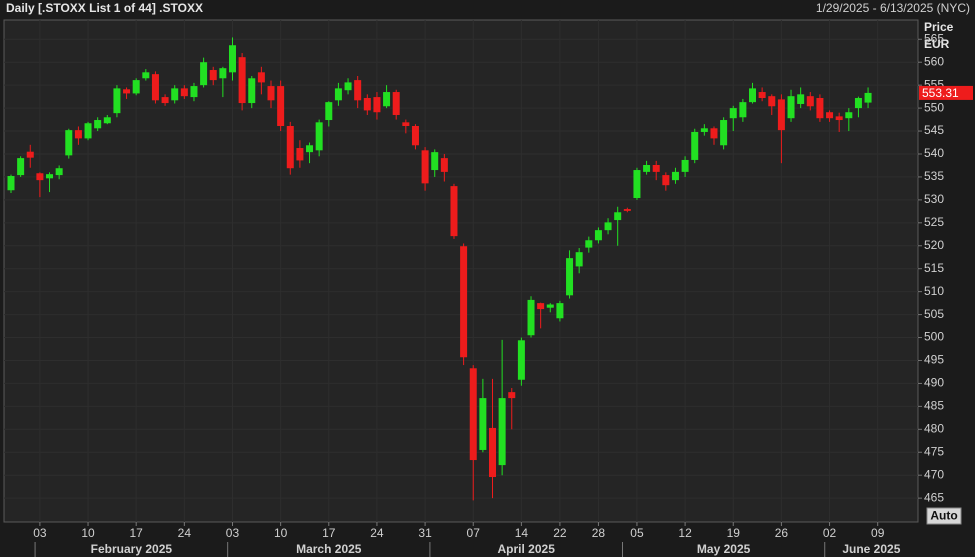 Image resolution: width=975 pixels, height=557 pixels. Describe the element at coordinates (934, 383) in the screenshot. I see `y-tick-label: 490` at that location.